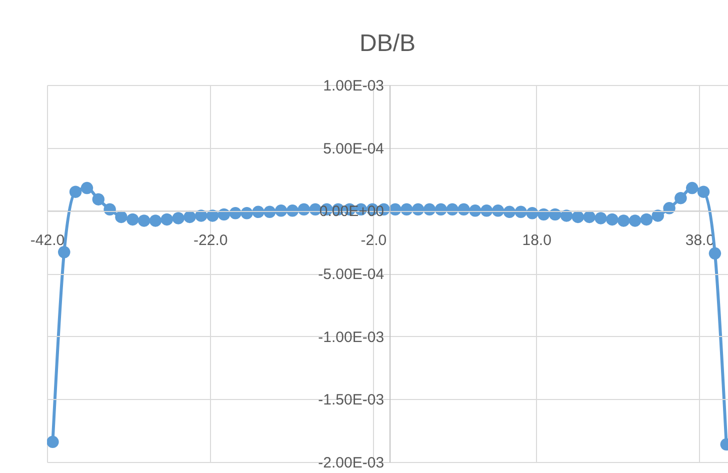 Image resolution: width=728 pixels, height=473 pixels. I want to click on chart-title: DB/B, so click(387, 43).